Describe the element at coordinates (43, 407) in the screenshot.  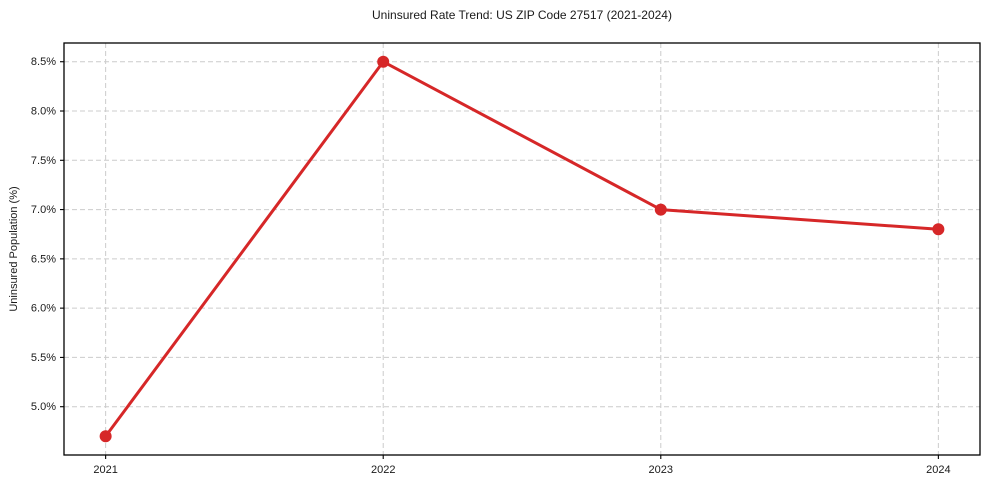
I see `y-tick-label: 5.0%` at that location.